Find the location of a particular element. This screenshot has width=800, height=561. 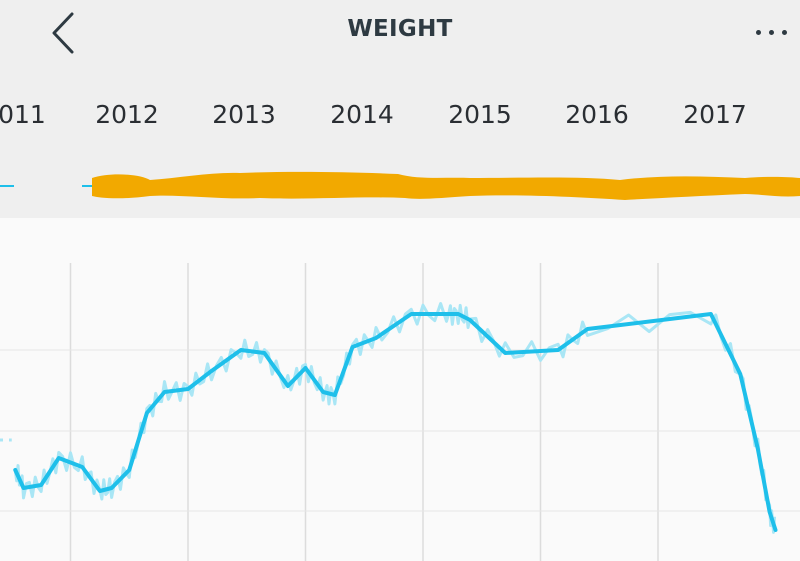

year-label-2014: 2014 is located at coordinates (362, 114).